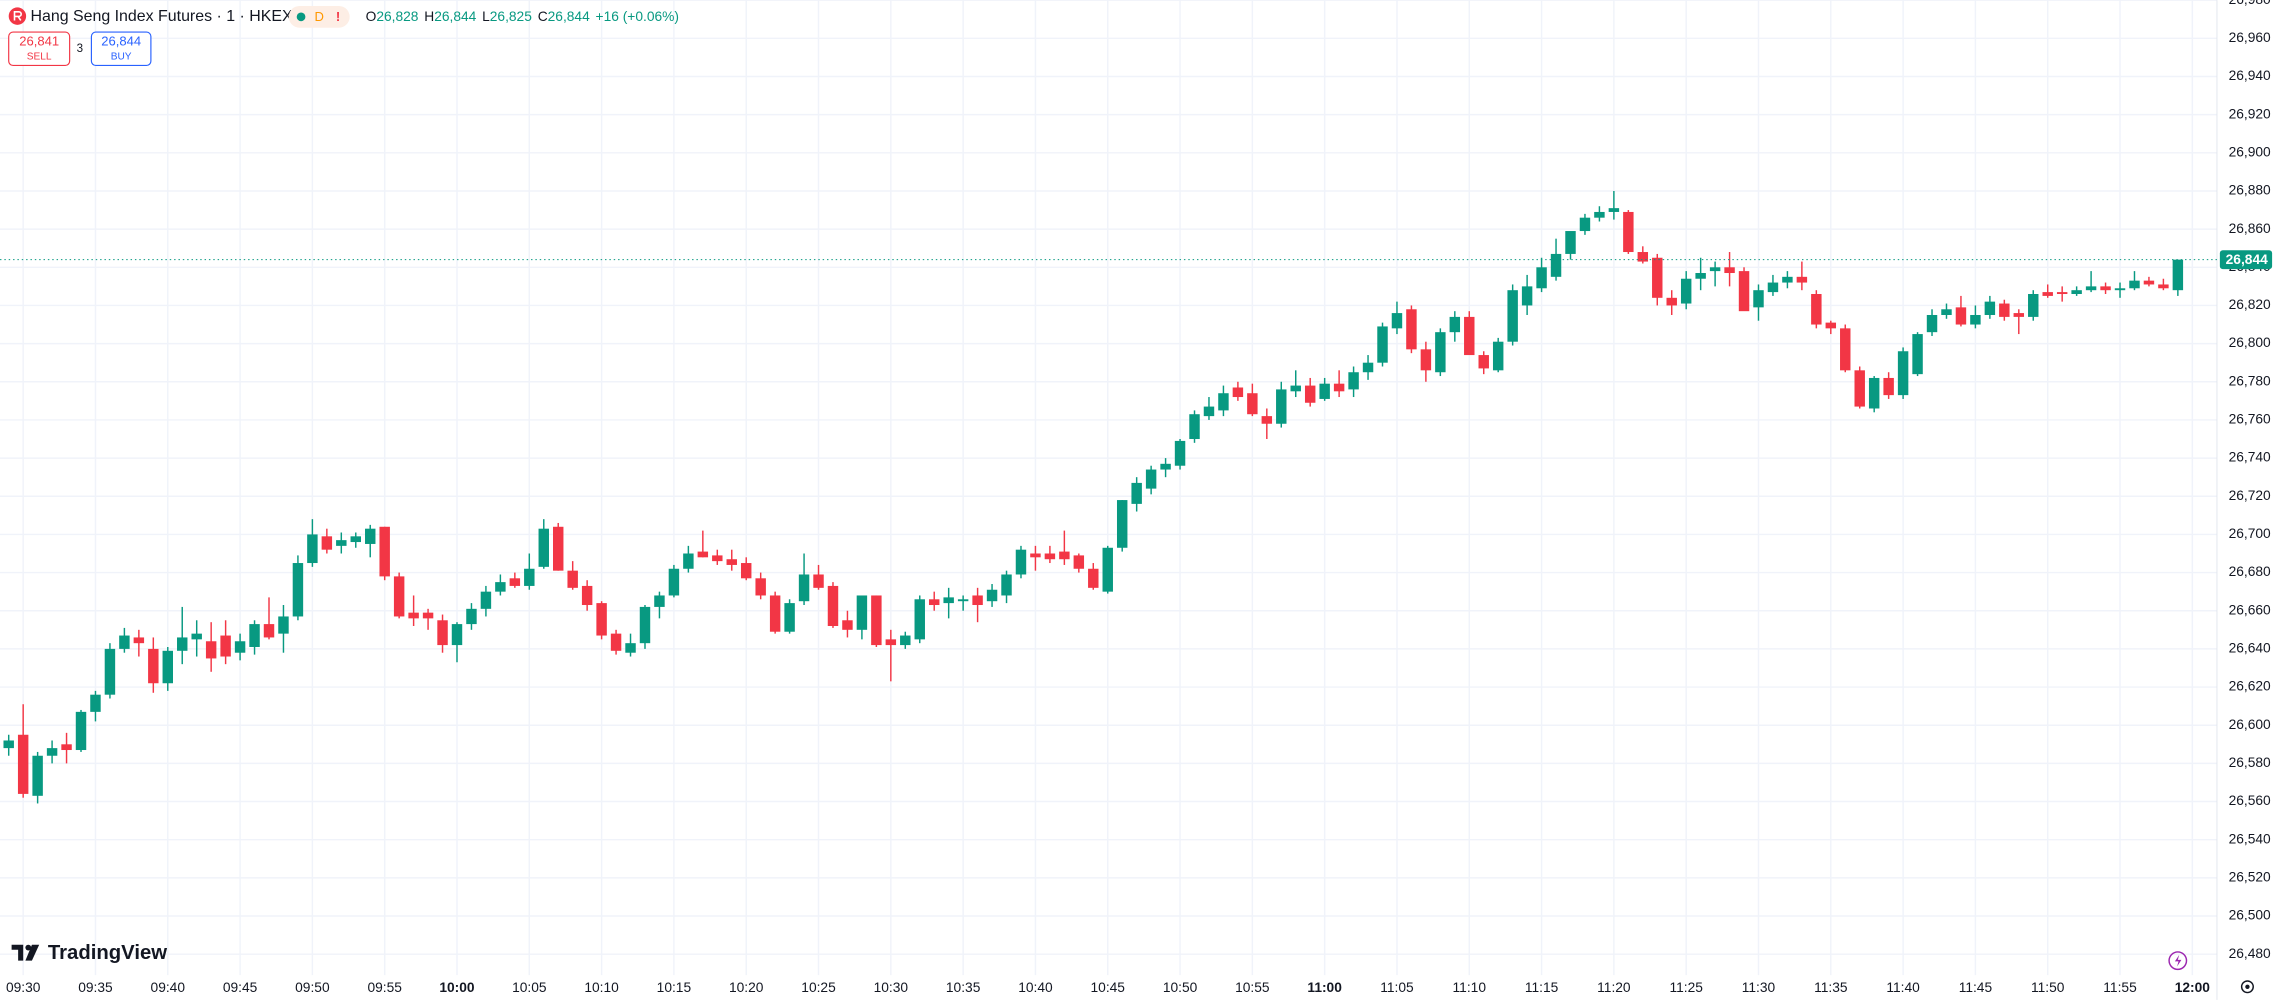 The width and height of the screenshot is (2275, 1000). I want to click on x-tick-label: 11:45, so click(1976, 987).